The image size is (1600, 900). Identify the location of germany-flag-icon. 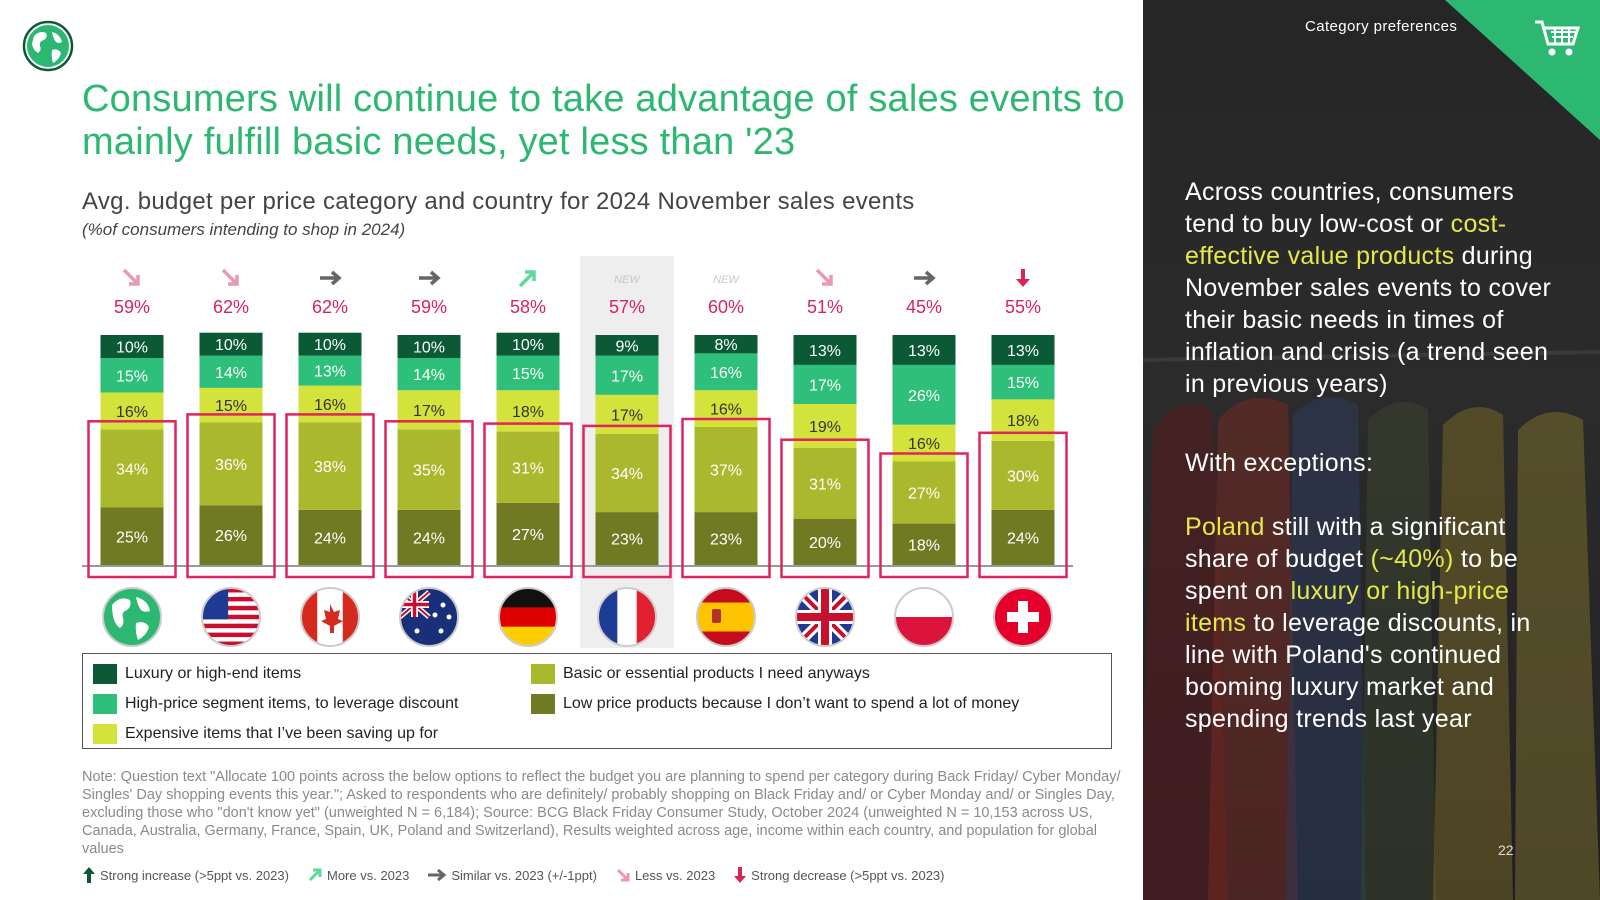
(528, 617).